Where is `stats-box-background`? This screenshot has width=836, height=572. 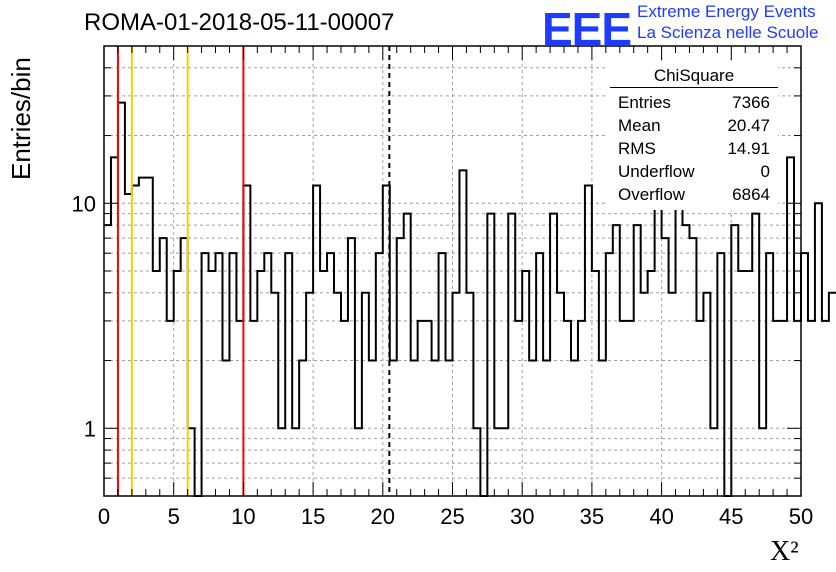
stats-box-background is located at coordinates (693, 137).